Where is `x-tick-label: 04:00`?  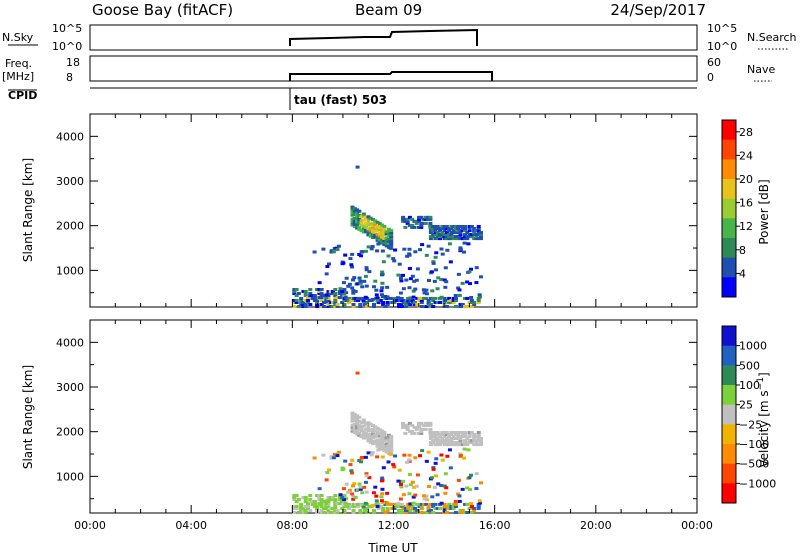
x-tick-label: 04:00 is located at coordinates (191, 525).